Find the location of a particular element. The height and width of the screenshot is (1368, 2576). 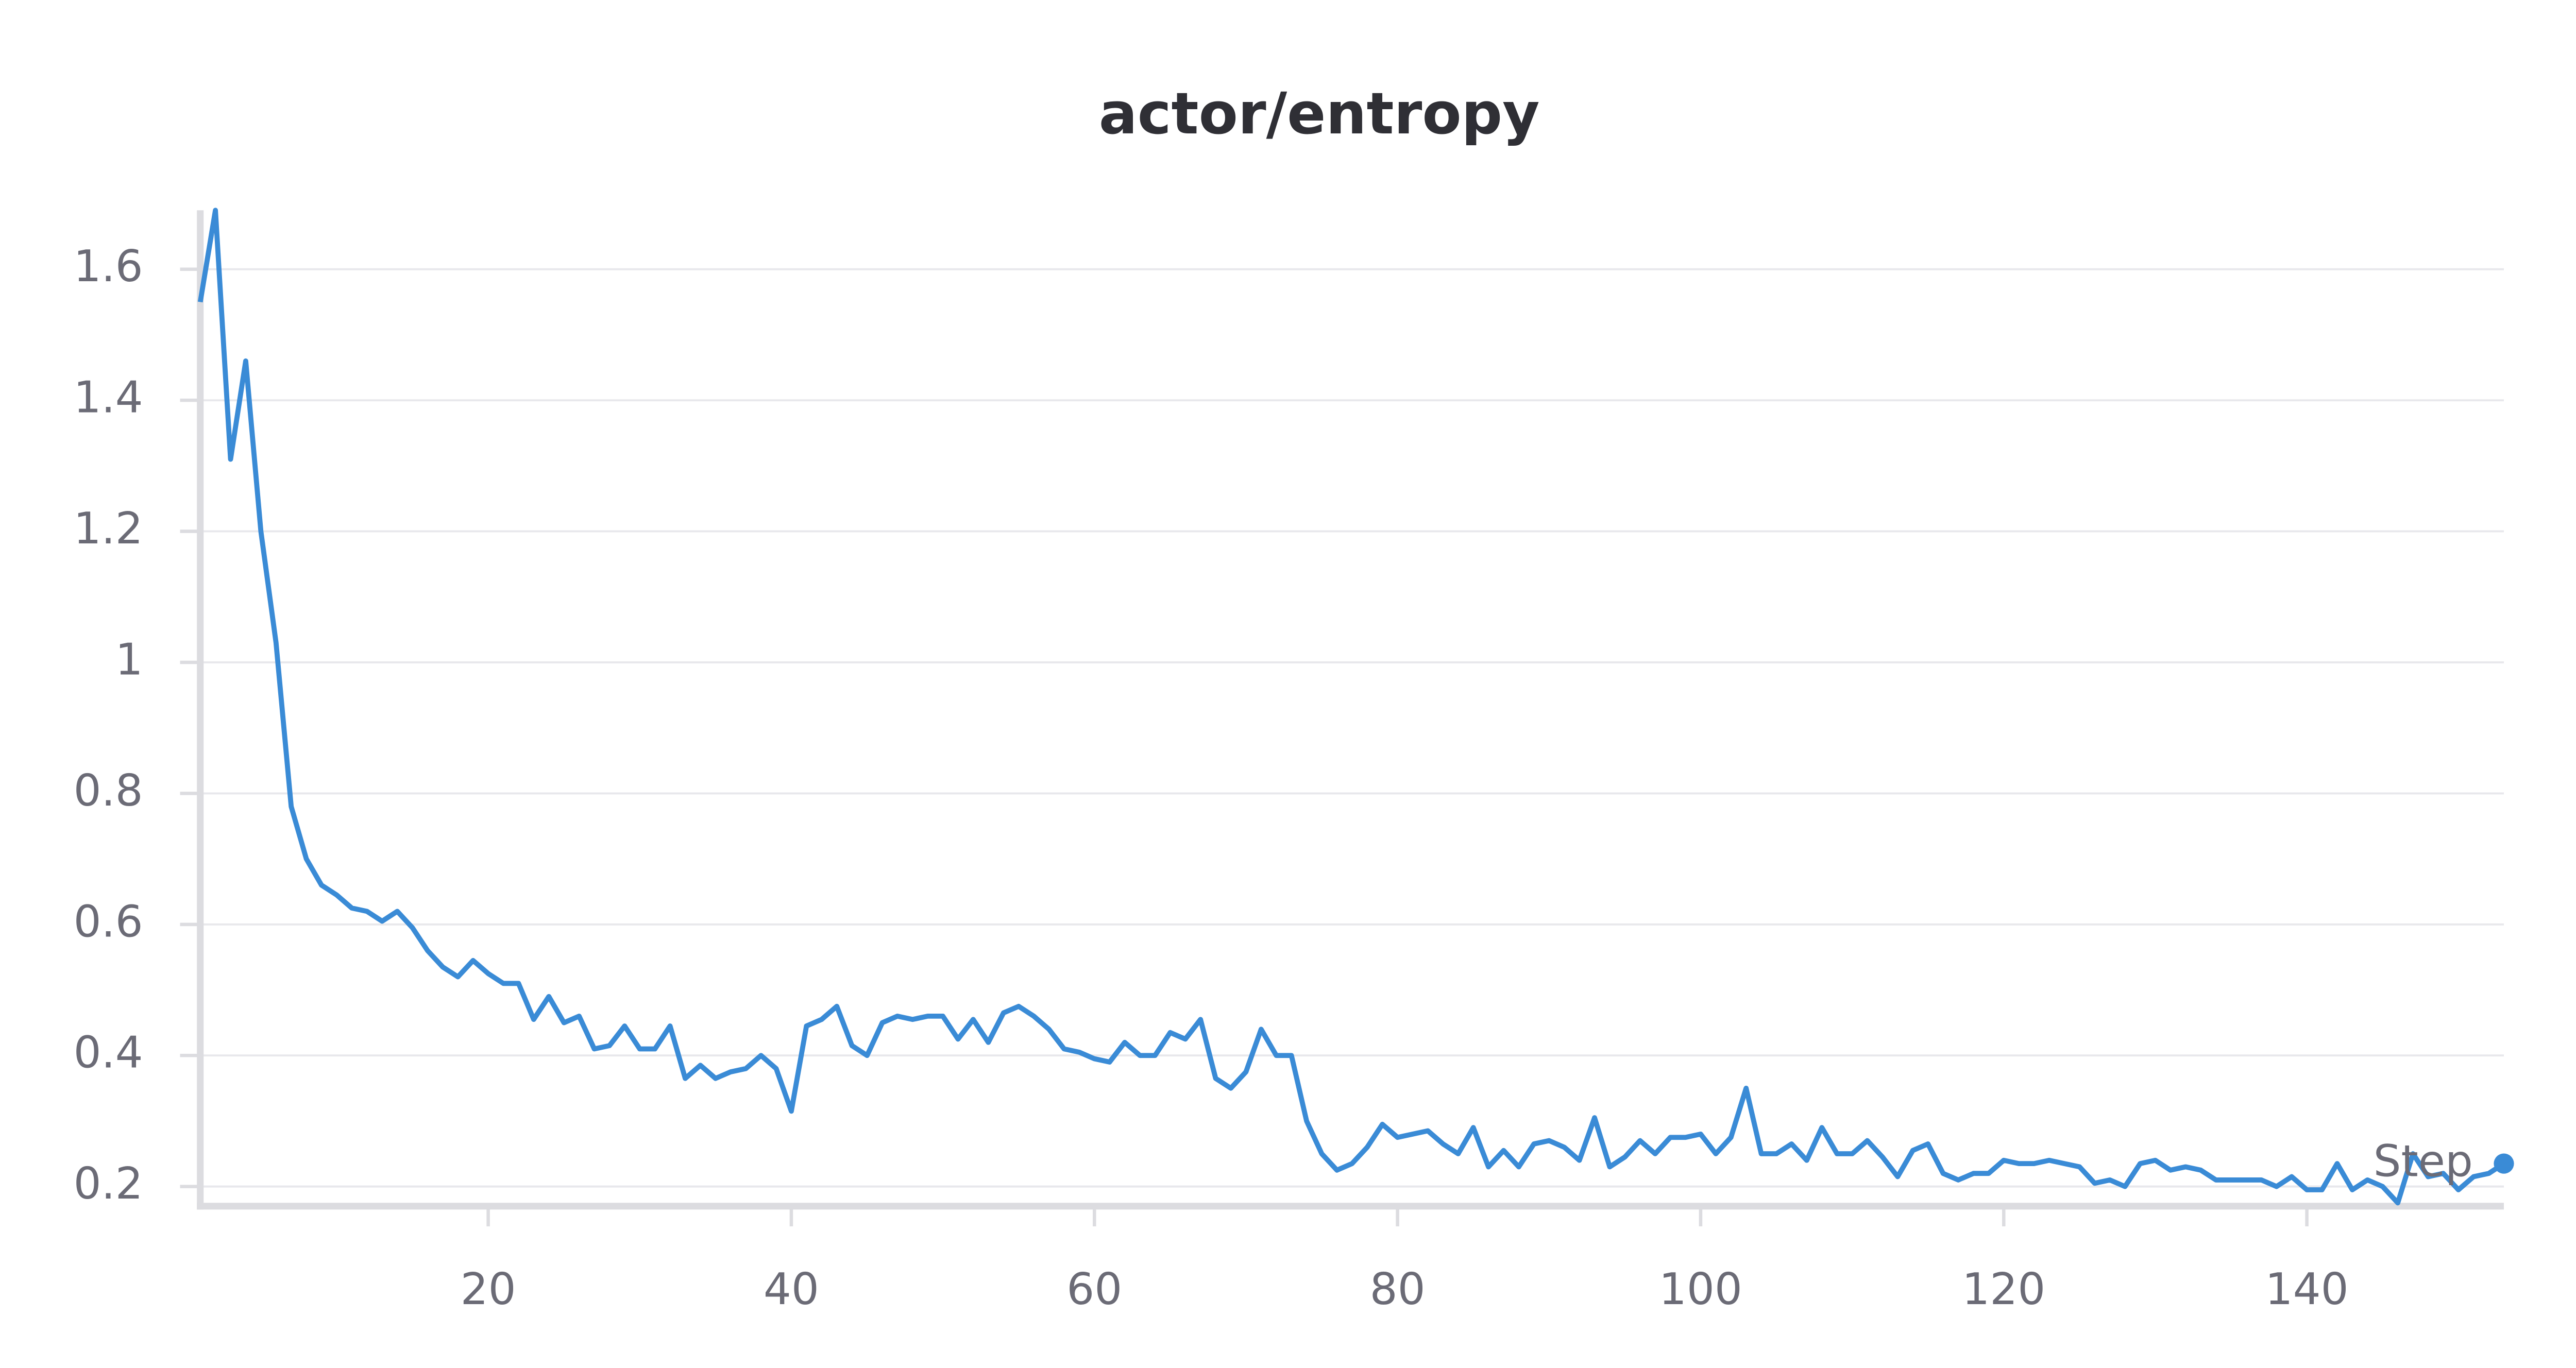

x-tick-label: 120 is located at coordinates (2003, 1289).